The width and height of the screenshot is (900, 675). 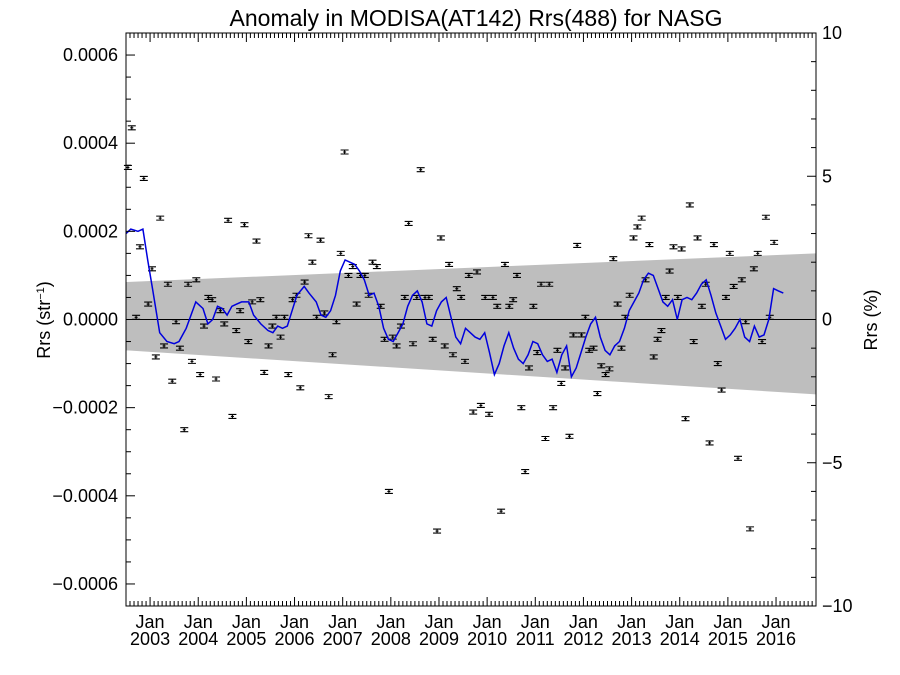 I want to click on x-tick-label-month-6: Jan, so click(x=438, y=622).